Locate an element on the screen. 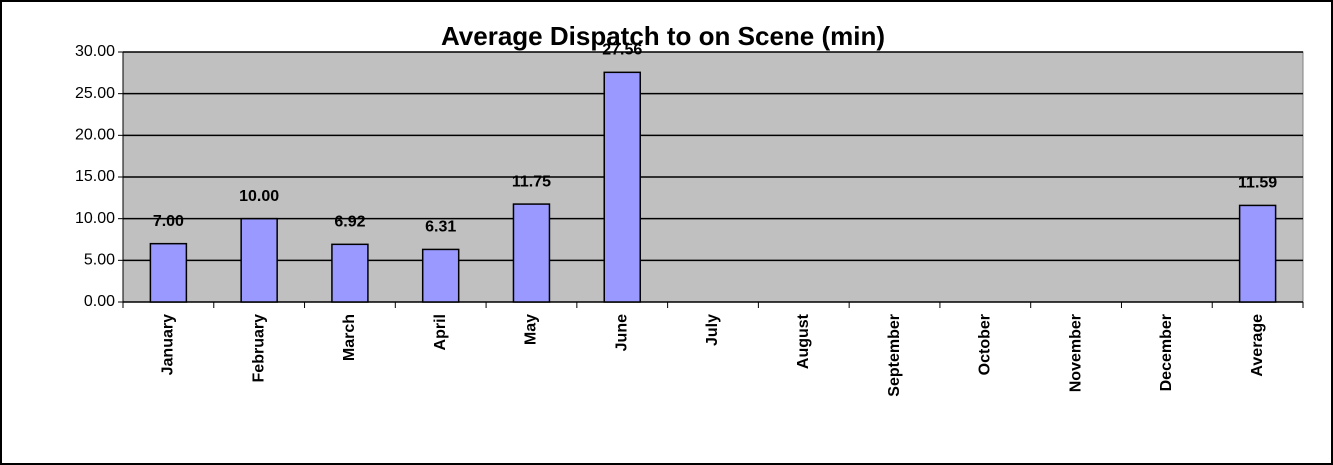 The image size is (1333, 465). y-tick-label: 20.00 is located at coordinates (95, 135).